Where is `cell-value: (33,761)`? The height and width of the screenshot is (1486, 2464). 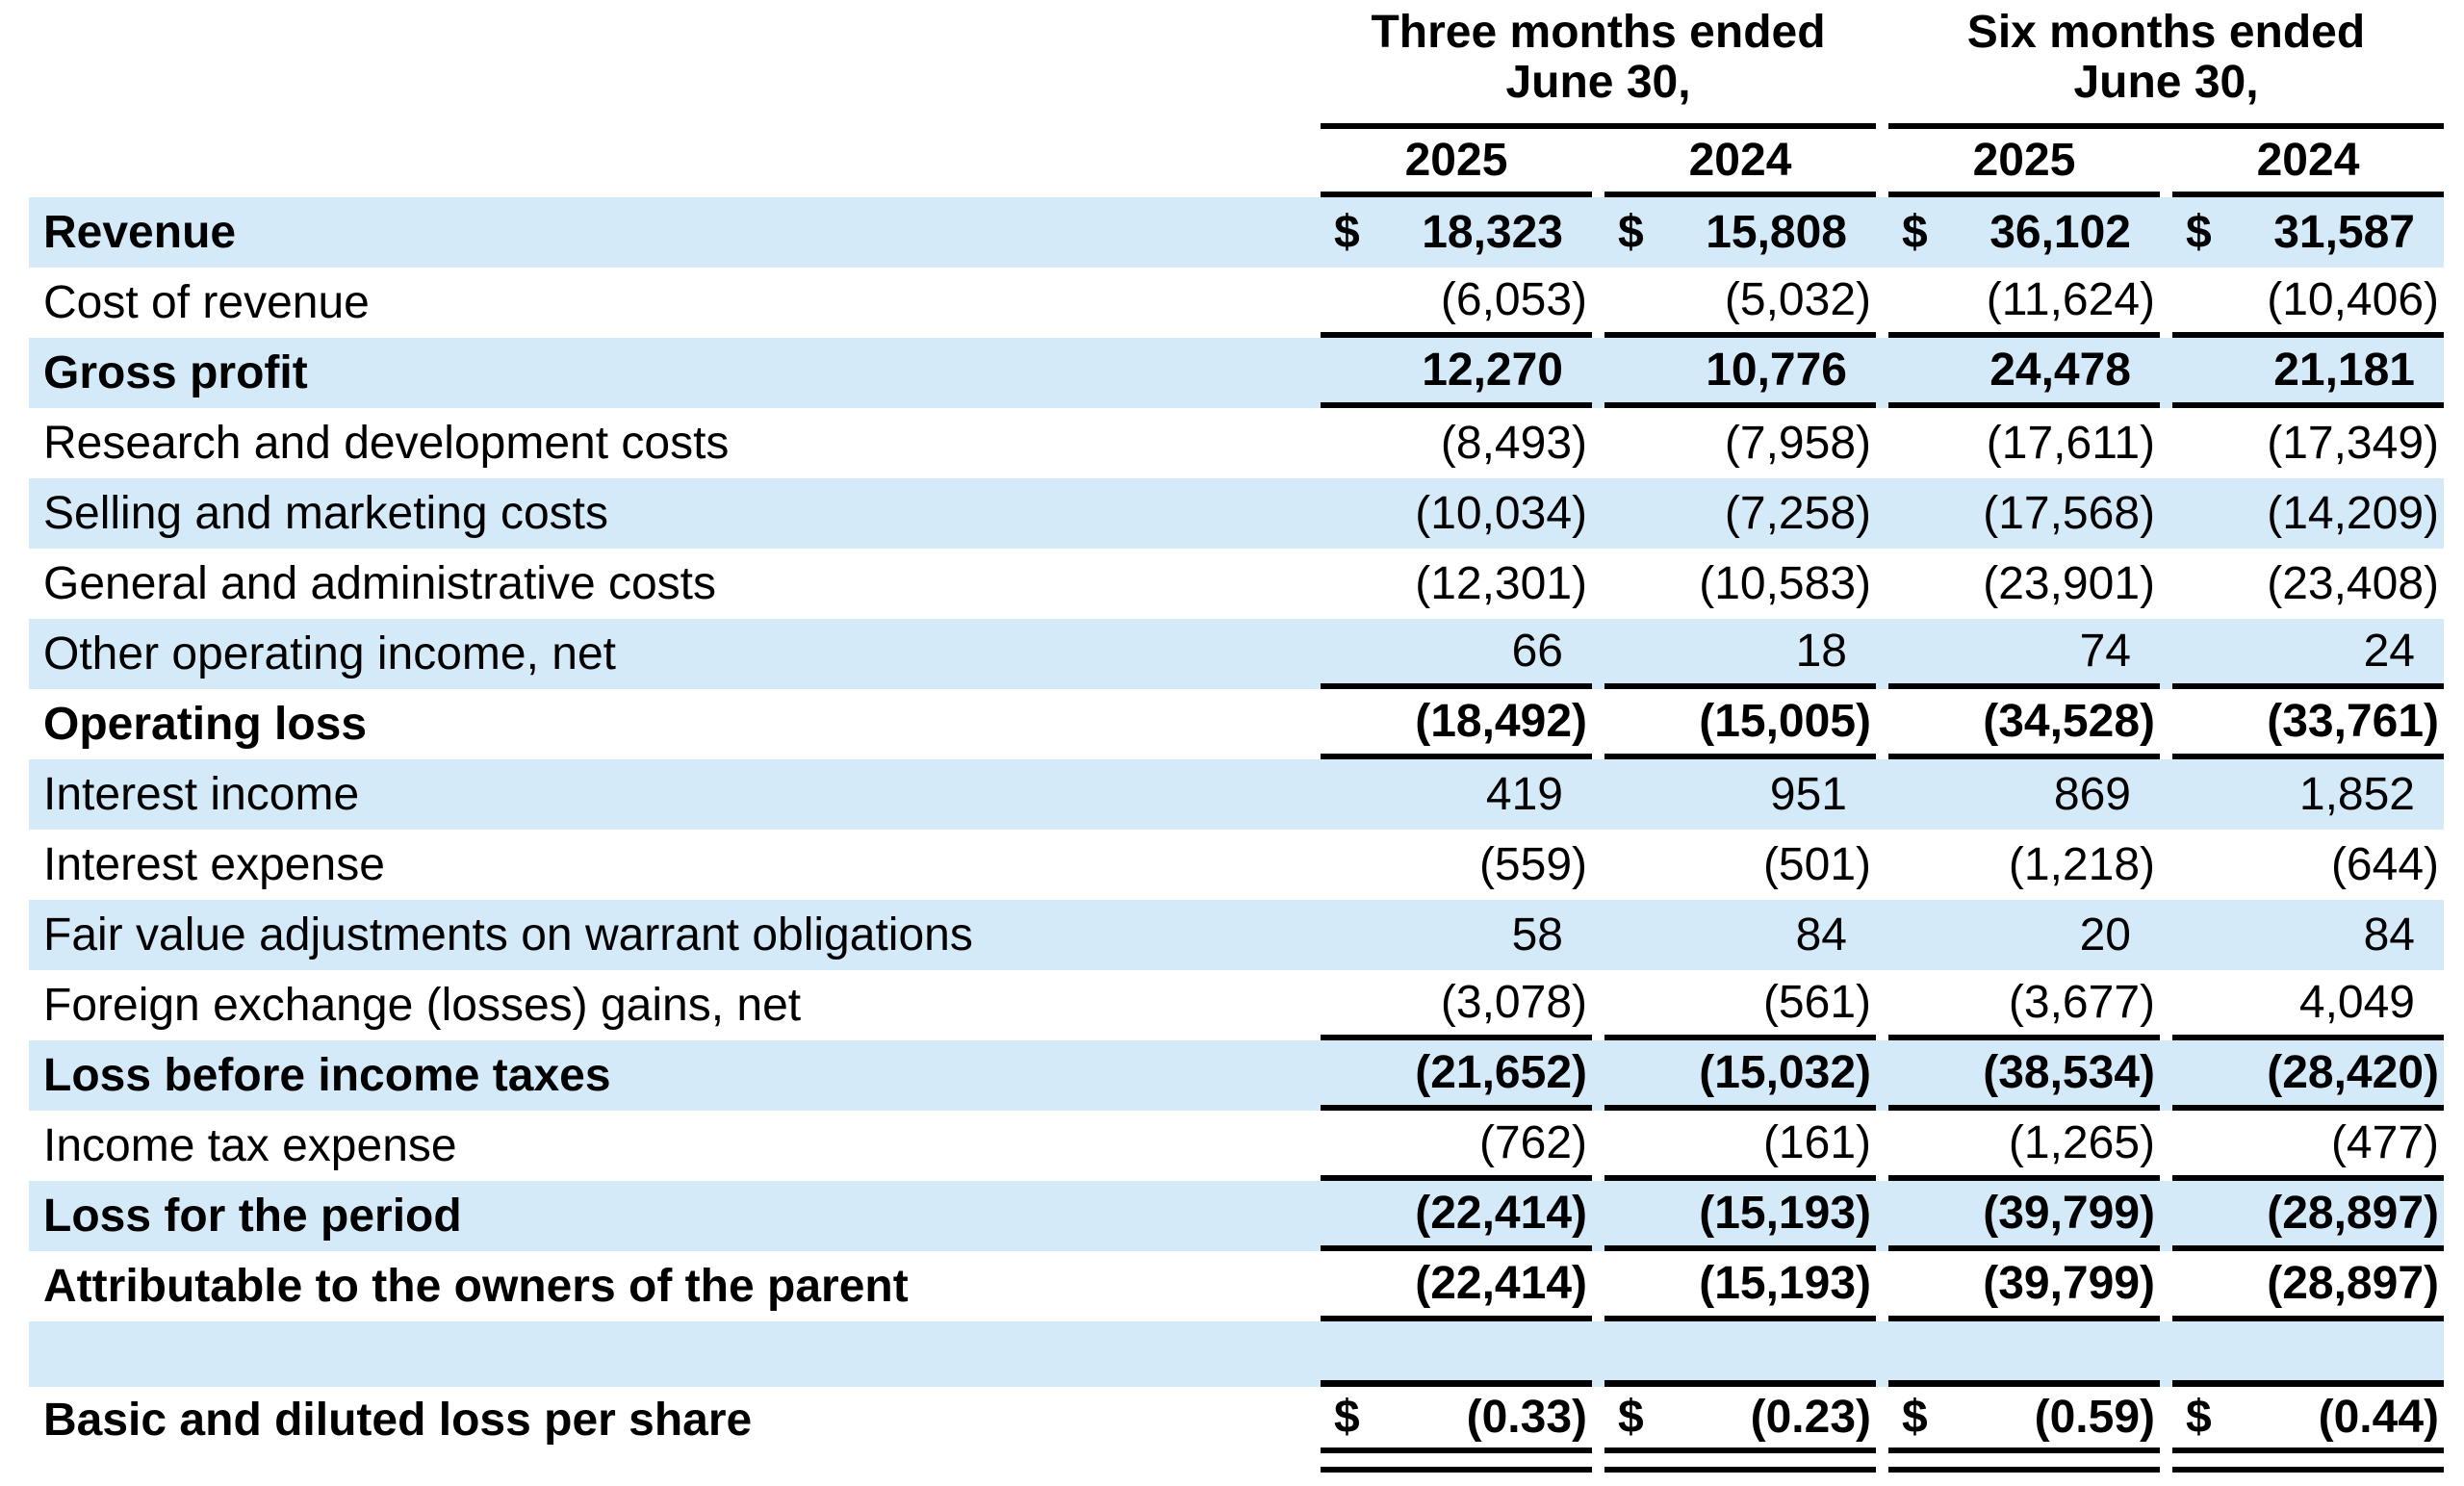 cell-value: (33,761) is located at coordinates (2353, 721).